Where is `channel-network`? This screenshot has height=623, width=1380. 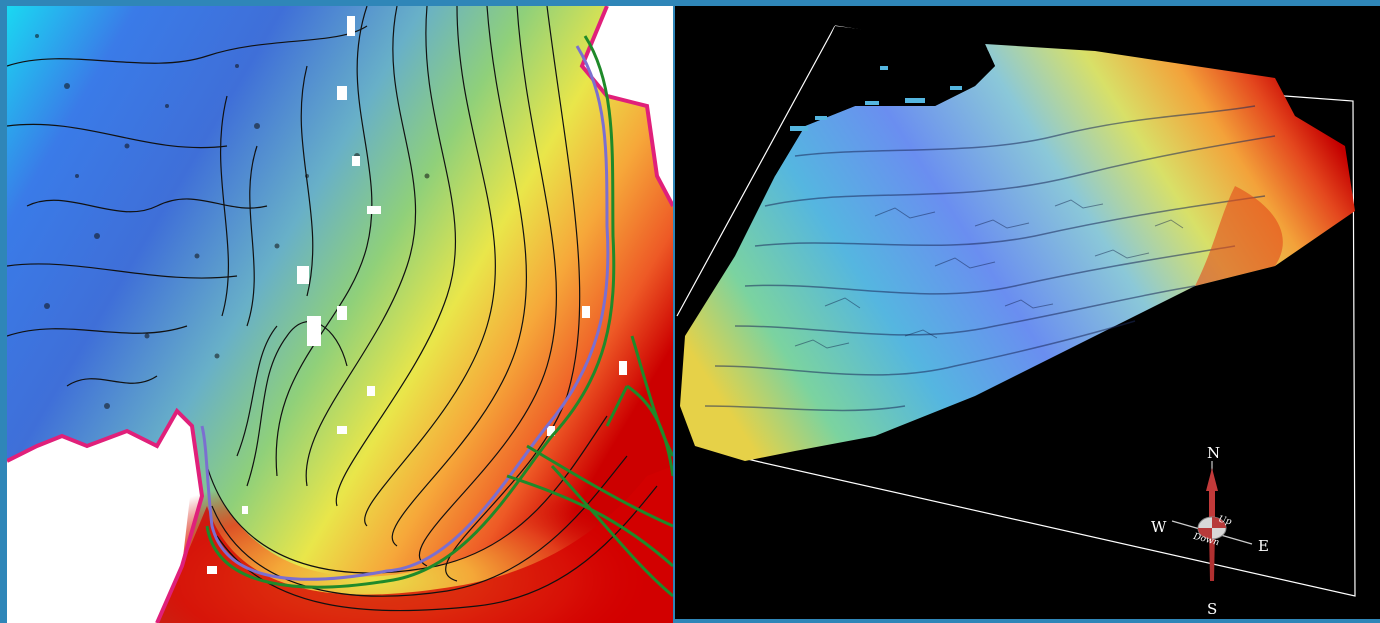 channel-network is located at coordinates (589, 466).